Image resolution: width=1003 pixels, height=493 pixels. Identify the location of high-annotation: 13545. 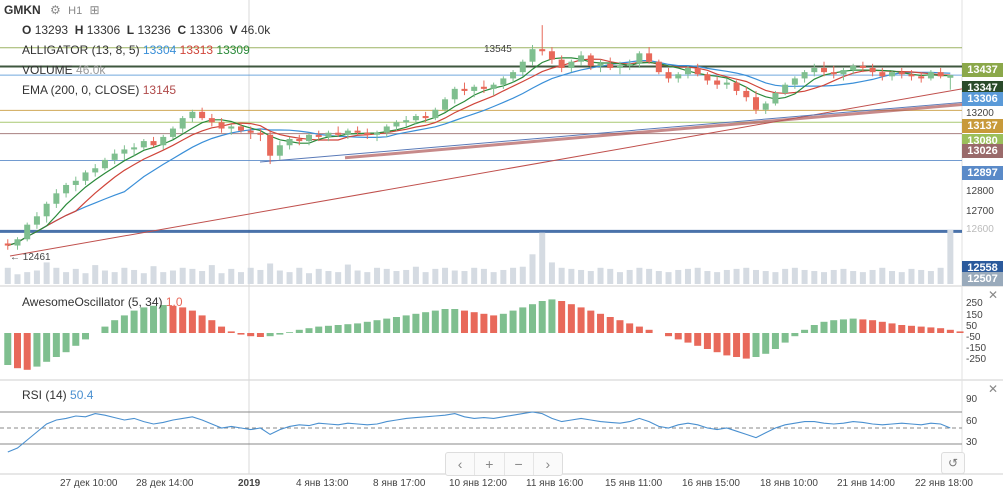
(498, 49).